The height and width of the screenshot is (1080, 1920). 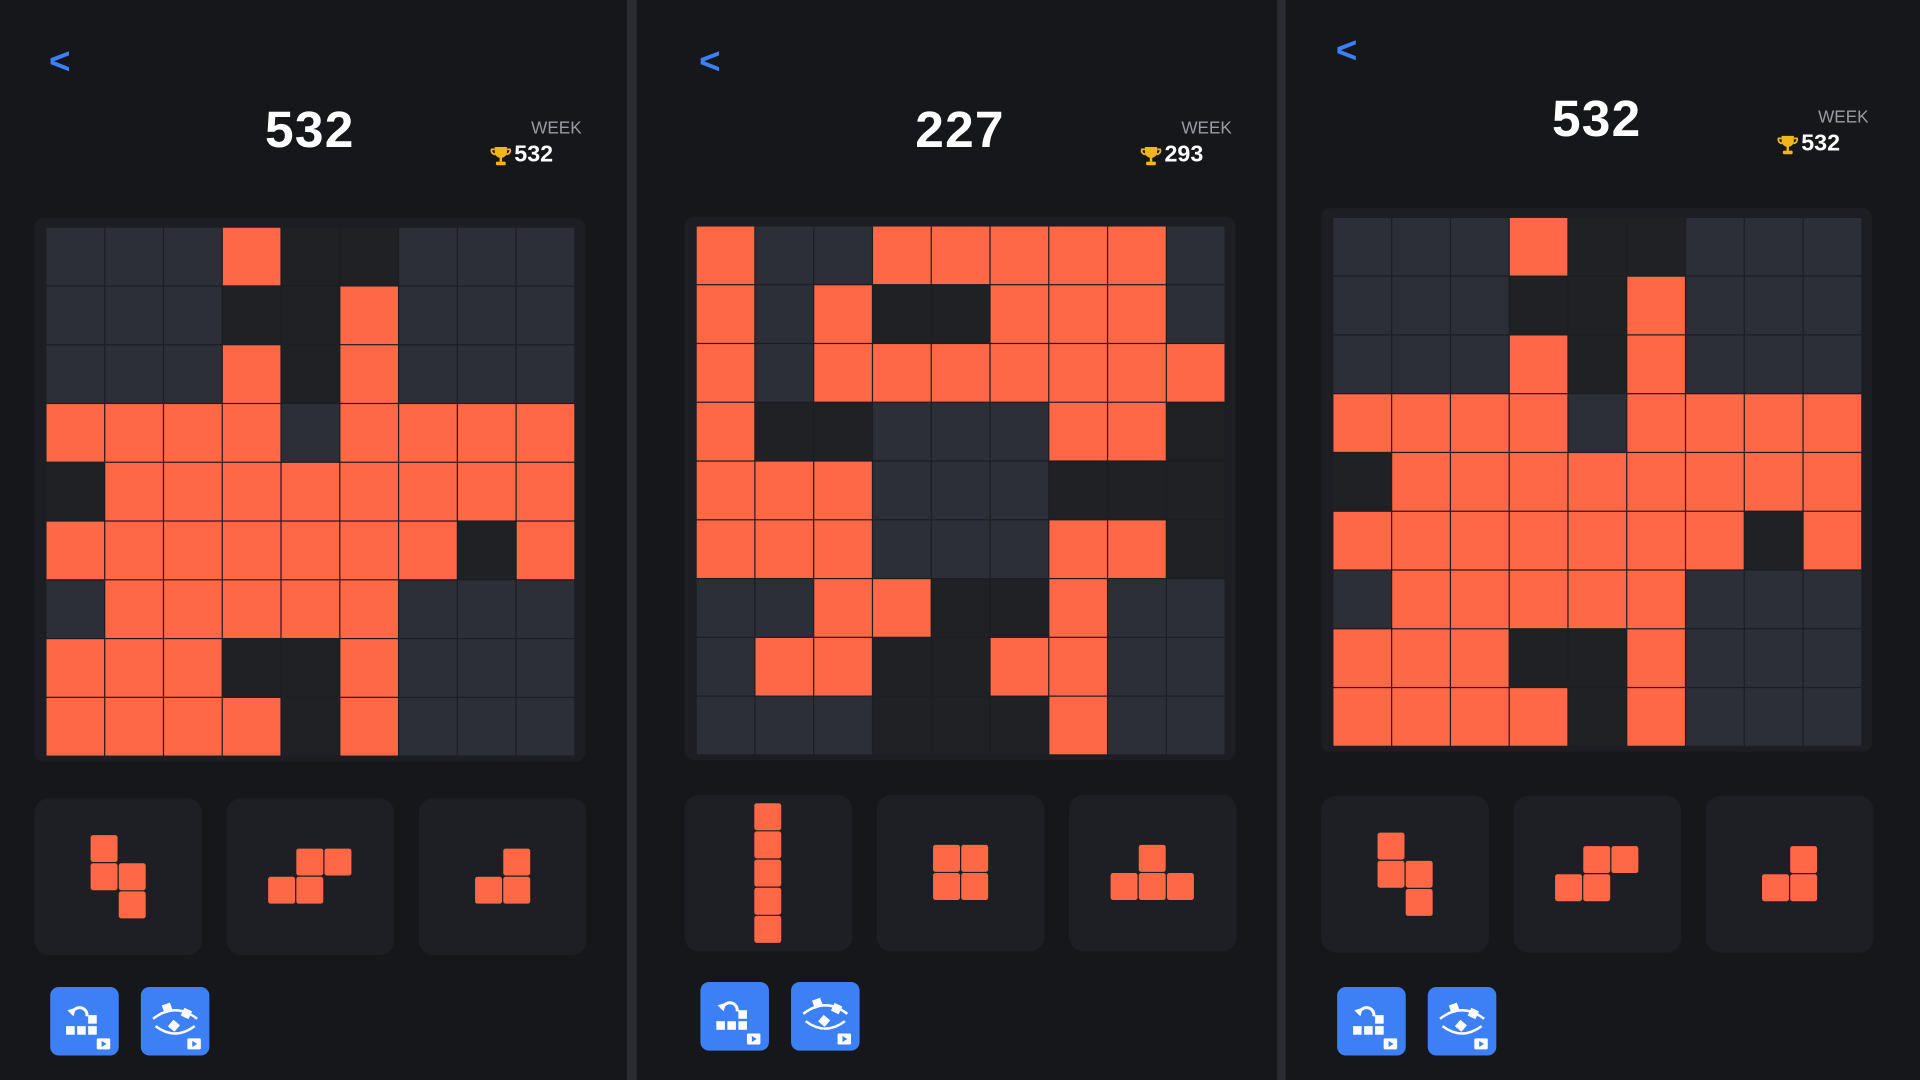 I want to click on week-label: WEEK, so click(x=1206, y=127).